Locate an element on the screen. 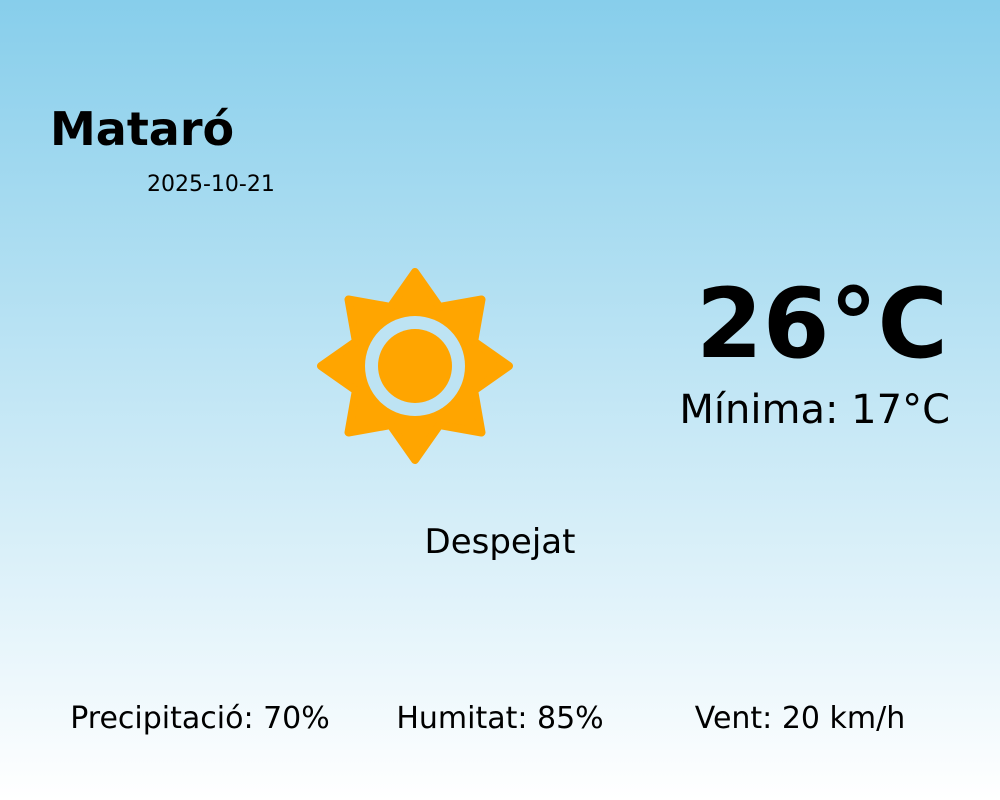  city-name: Mataró is located at coordinates (142, 129).